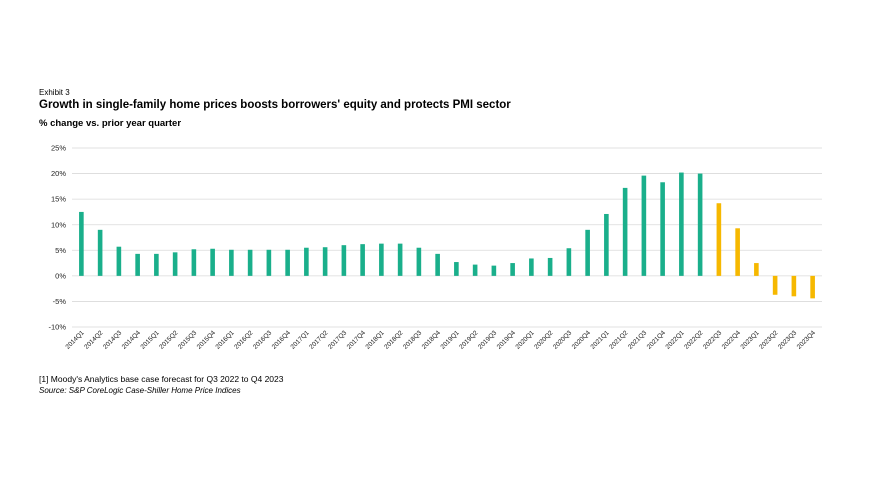 This screenshot has width=876, height=493. Describe the element at coordinates (413, 340) in the screenshot. I see `x-tick-label: 2018Q3` at that location.